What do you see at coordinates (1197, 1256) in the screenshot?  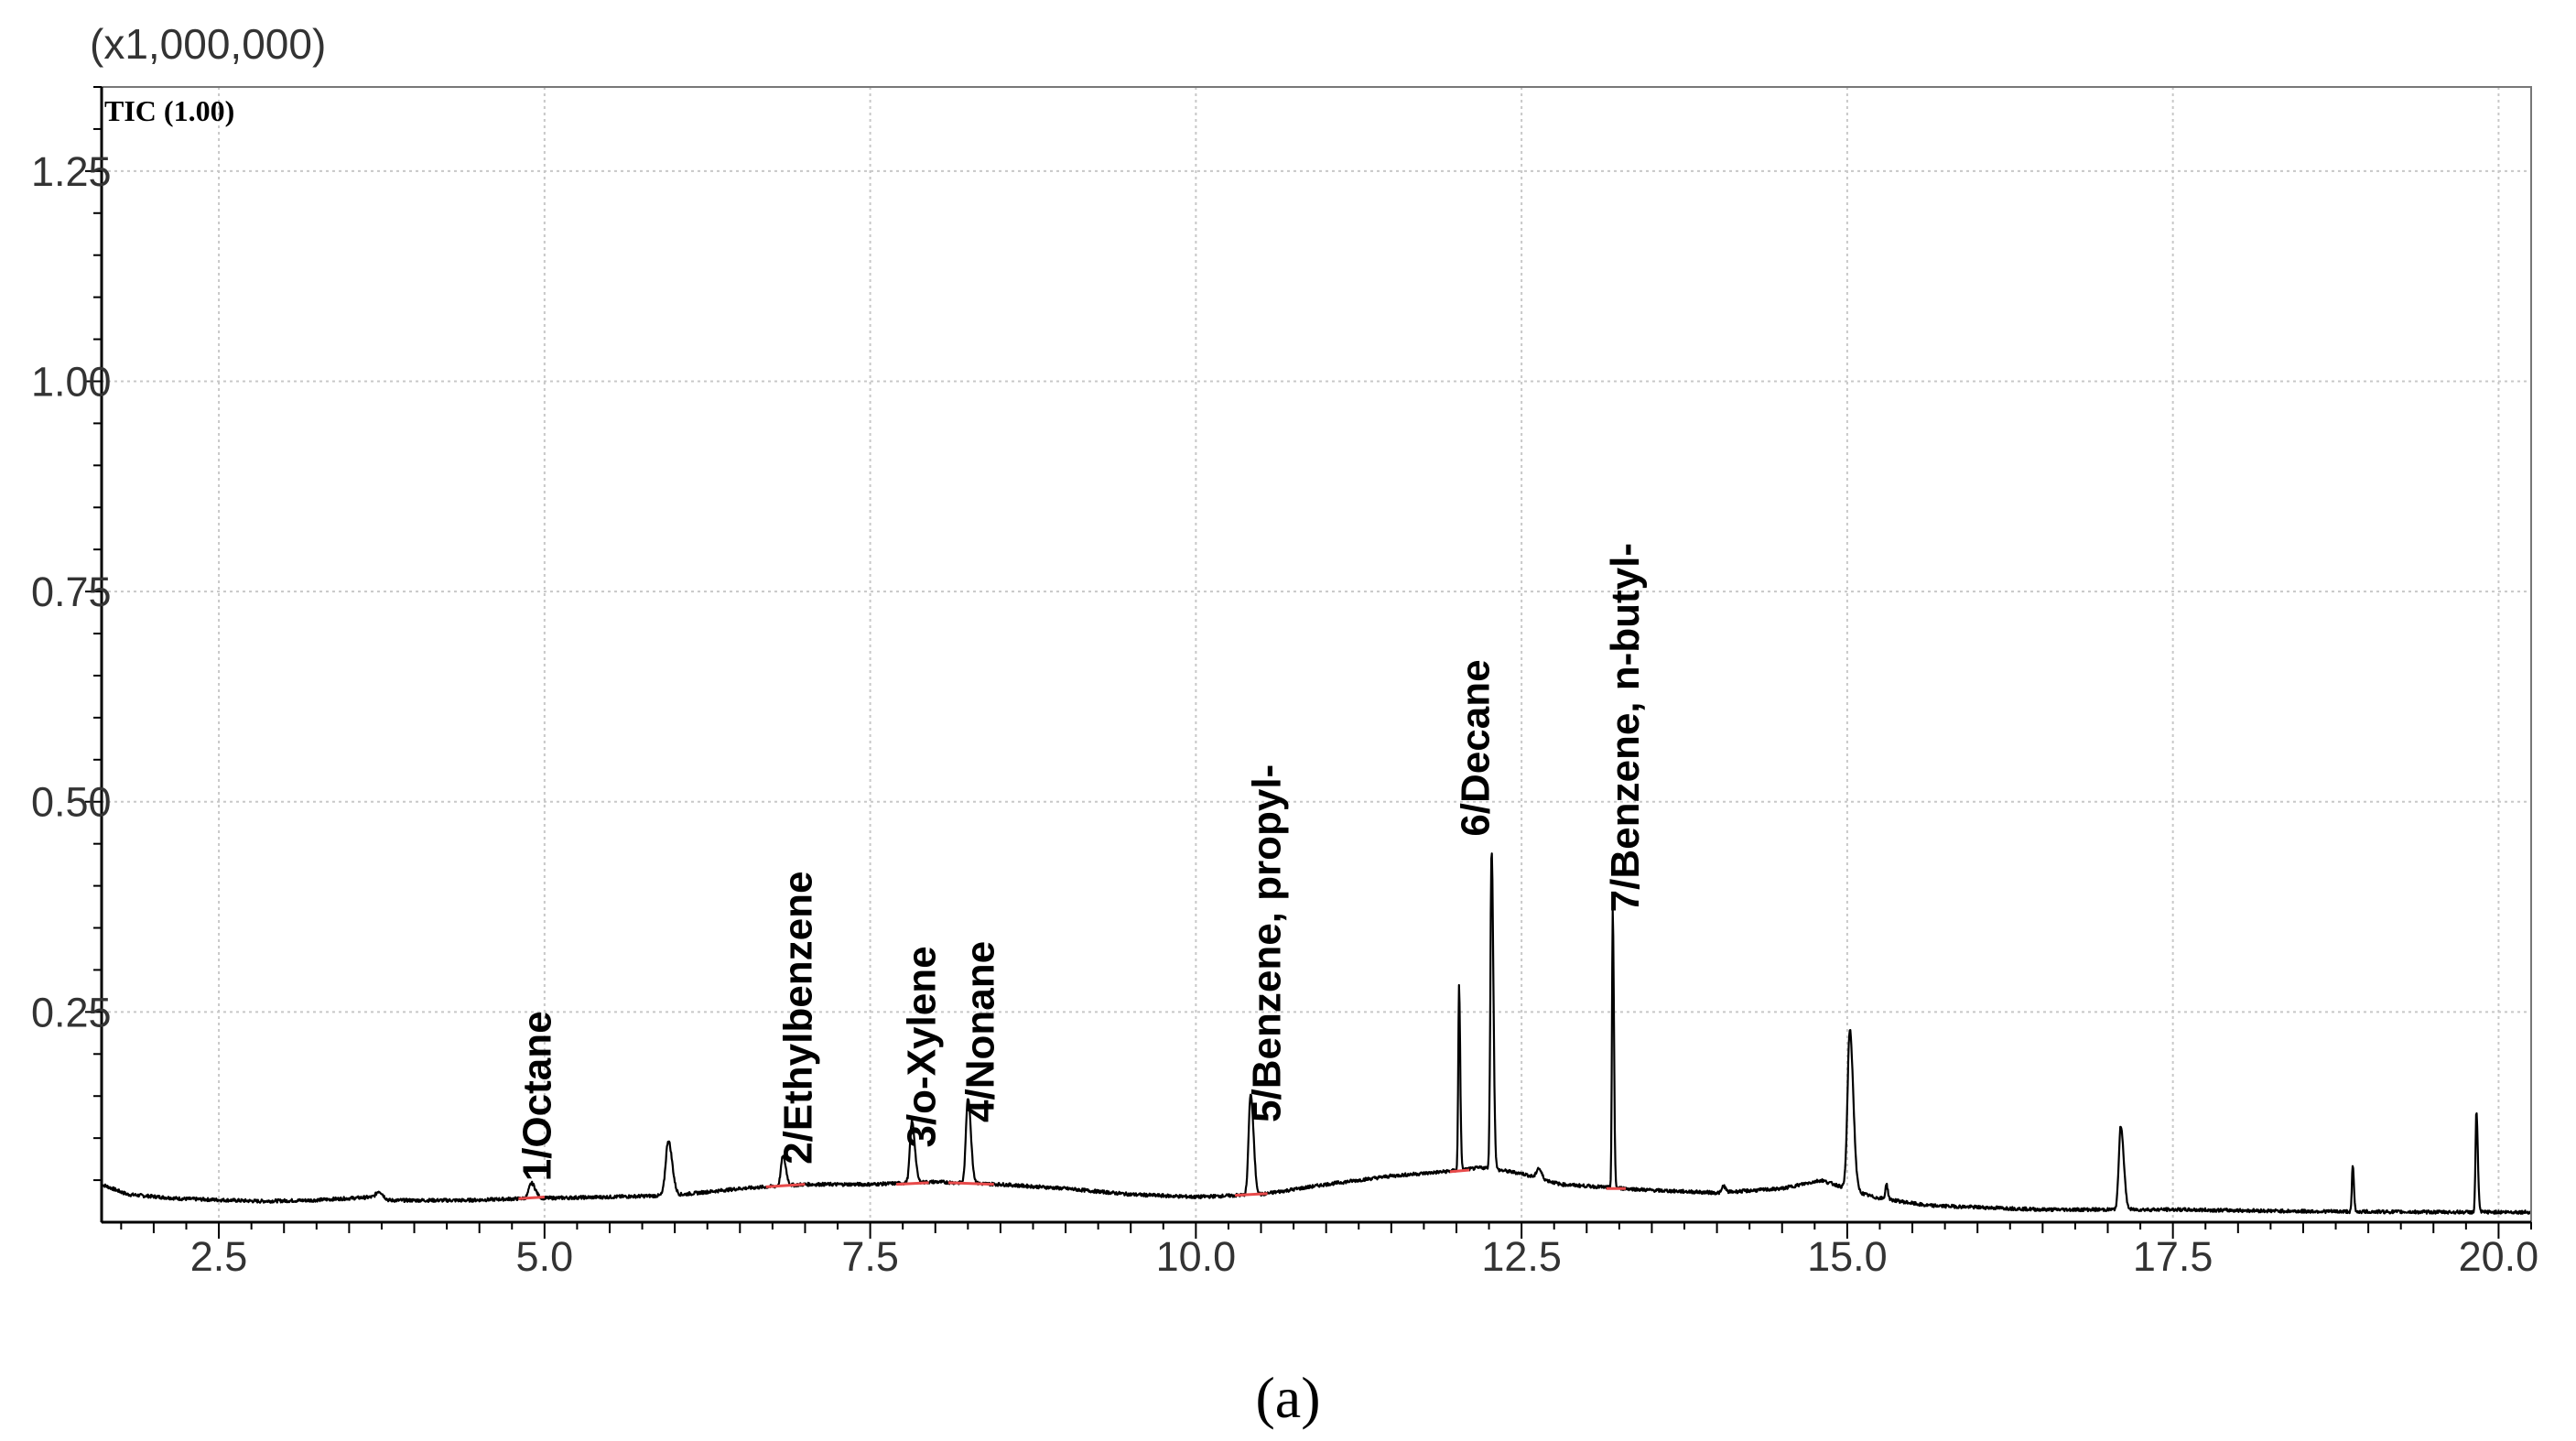 I see `x-tick-label: 10.0` at bounding box center [1197, 1256].